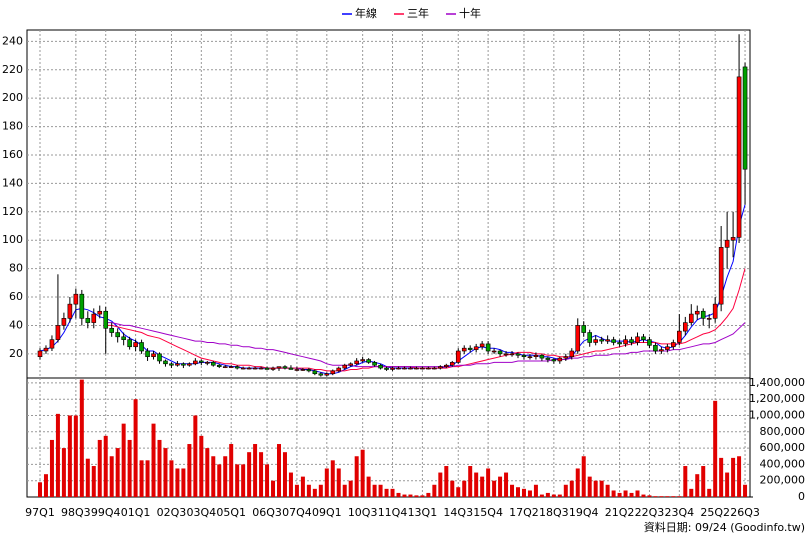 This screenshot has width=808, height=540. What do you see at coordinates (783, 480) in the screenshot?
I see `y2-tick-label: 200,000` at bounding box center [783, 480].